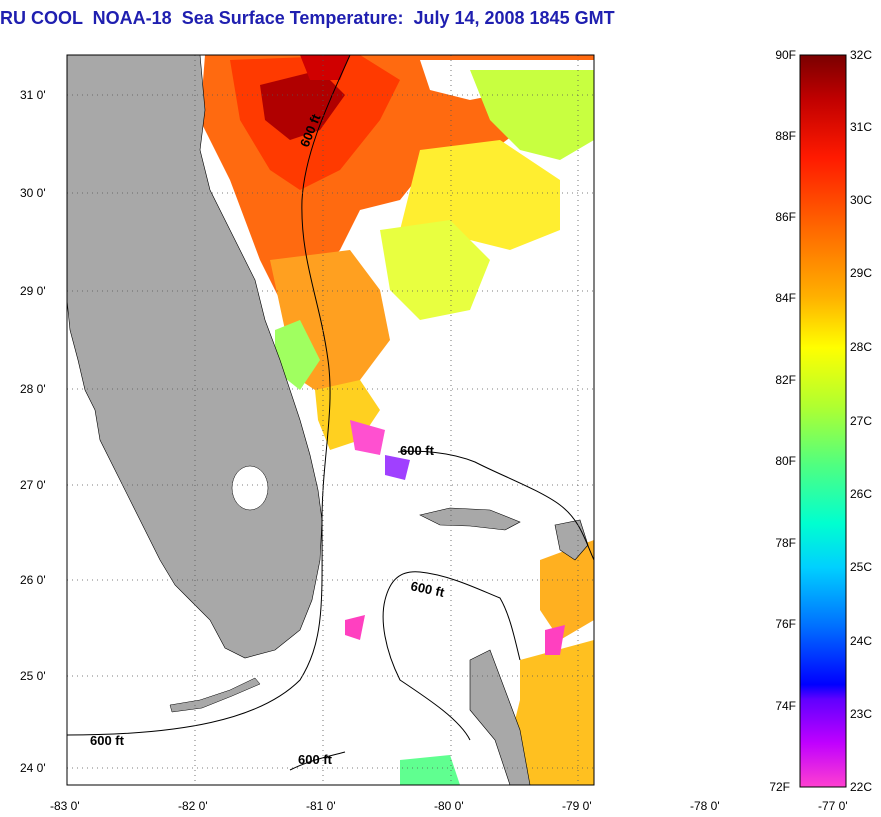  Describe the element at coordinates (785, 706) in the screenshot. I see `cb-f-label: 74F` at that location.